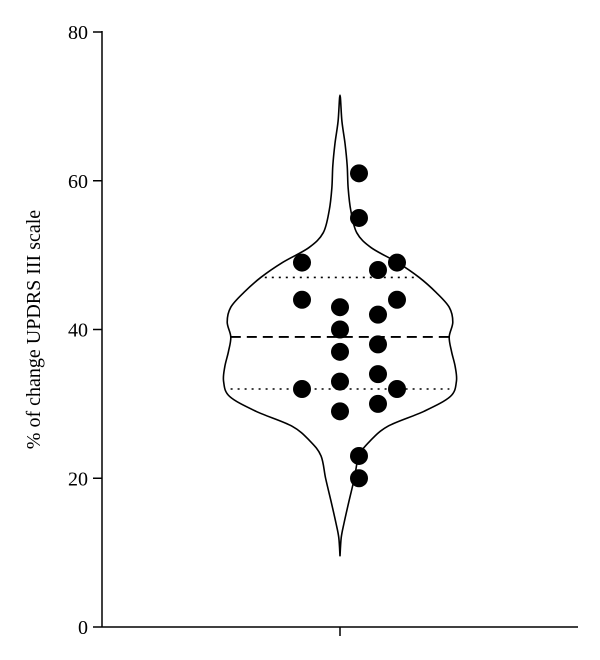 The width and height of the screenshot is (600, 660). What do you see at coordinates (78, 33) in the screenshot?
I see `y-tick-label: 80` at bounding box center [78, 33].